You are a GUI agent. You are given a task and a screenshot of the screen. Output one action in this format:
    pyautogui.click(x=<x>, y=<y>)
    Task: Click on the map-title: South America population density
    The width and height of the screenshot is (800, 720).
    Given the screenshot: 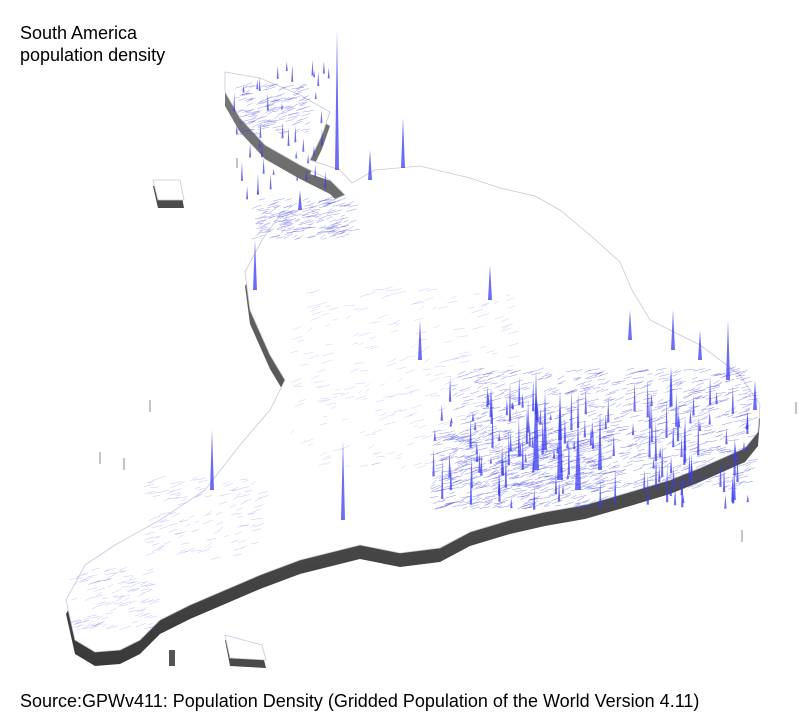 What is the action you would take?
    pyautogui.click(x=92, y=44)
    